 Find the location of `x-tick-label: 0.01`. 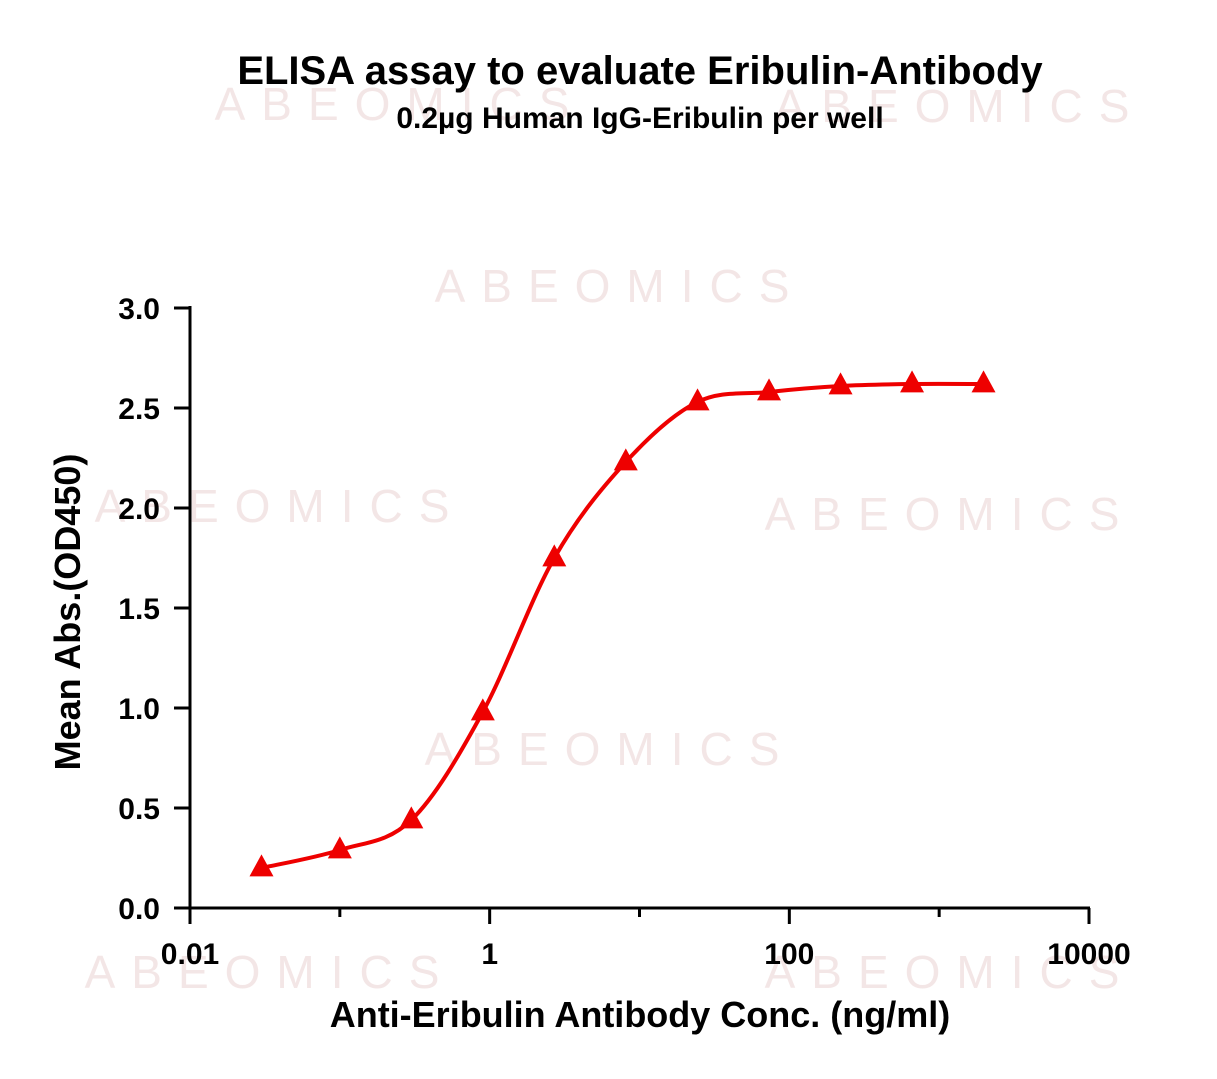

x-tick-label: 0.01 is located at coordinates (190, 954).